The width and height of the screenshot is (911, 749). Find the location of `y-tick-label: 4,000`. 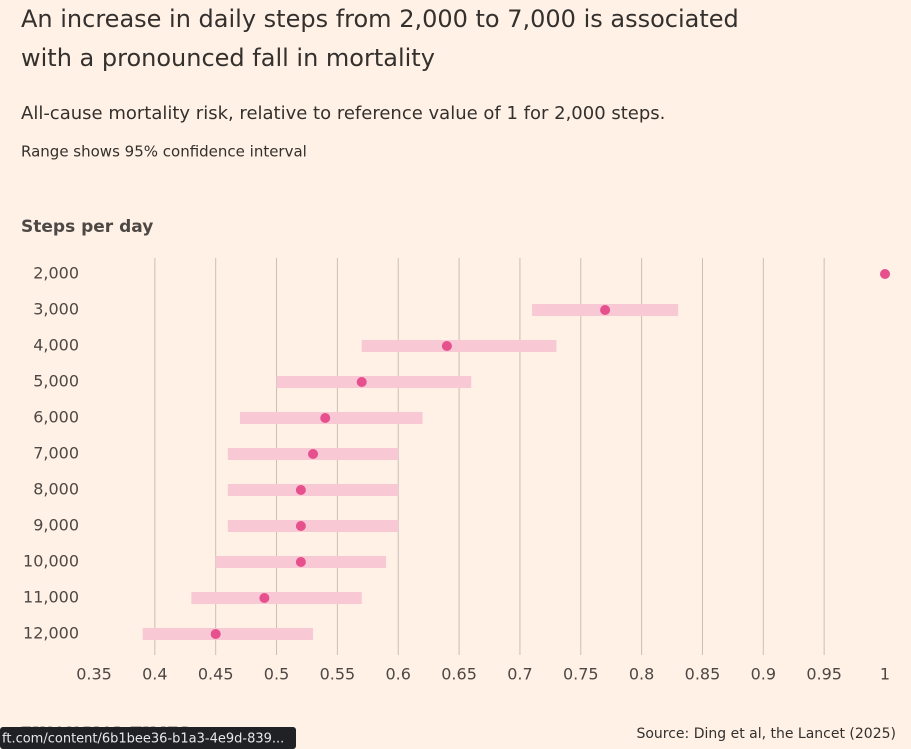

y-tick-label: 4,000 is located at coordinates (56, 345).